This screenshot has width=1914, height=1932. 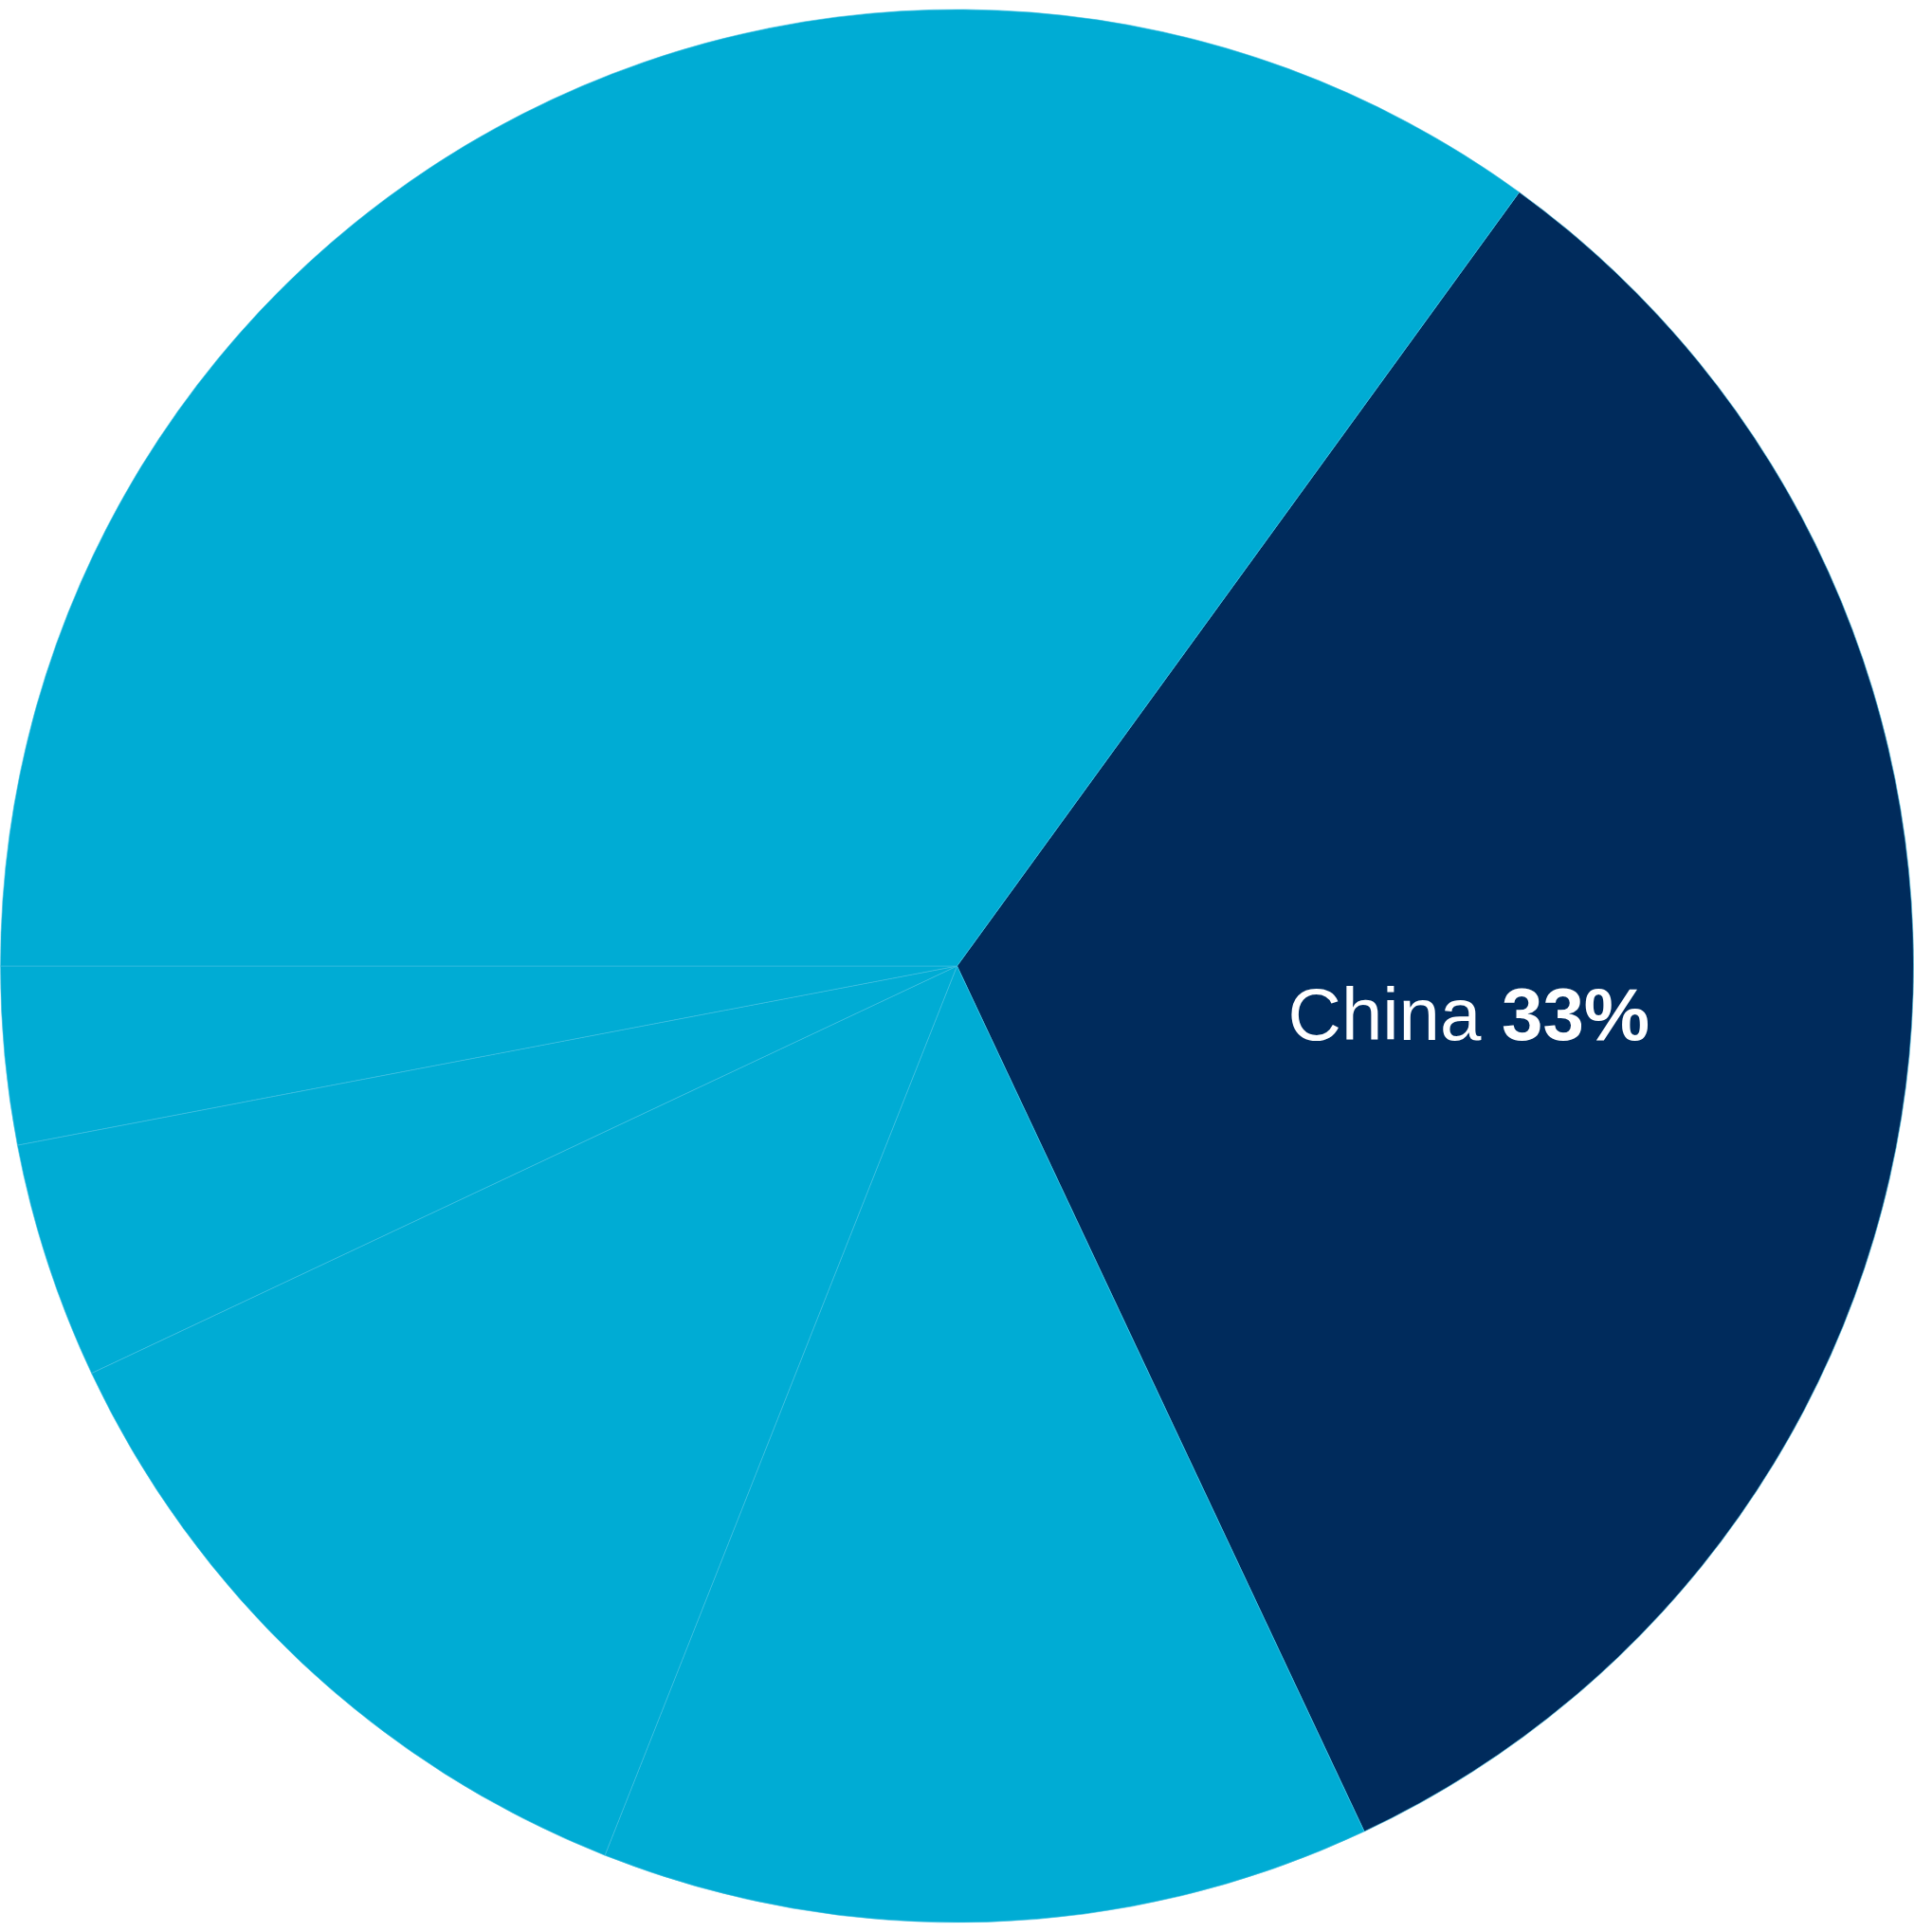 What do you see at coordinates (1576, 1015) in the screenshot?
I see `data-label: 33%` at bounding box center [1576, 1015].